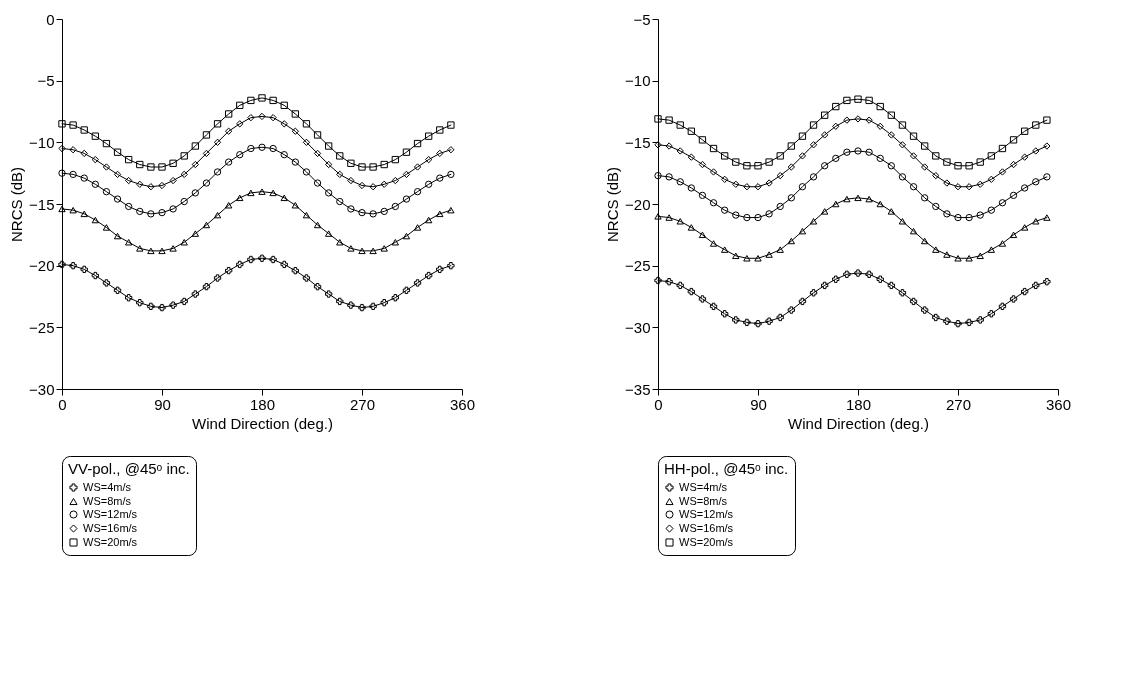 Image resolution: width=1135 pixels, height=673 pixels. What do you see at coordinates (858, 423) in the screenshot?
I see `x-axis-title: Wind Direction (deg.)` at bounding box center [858, 423].